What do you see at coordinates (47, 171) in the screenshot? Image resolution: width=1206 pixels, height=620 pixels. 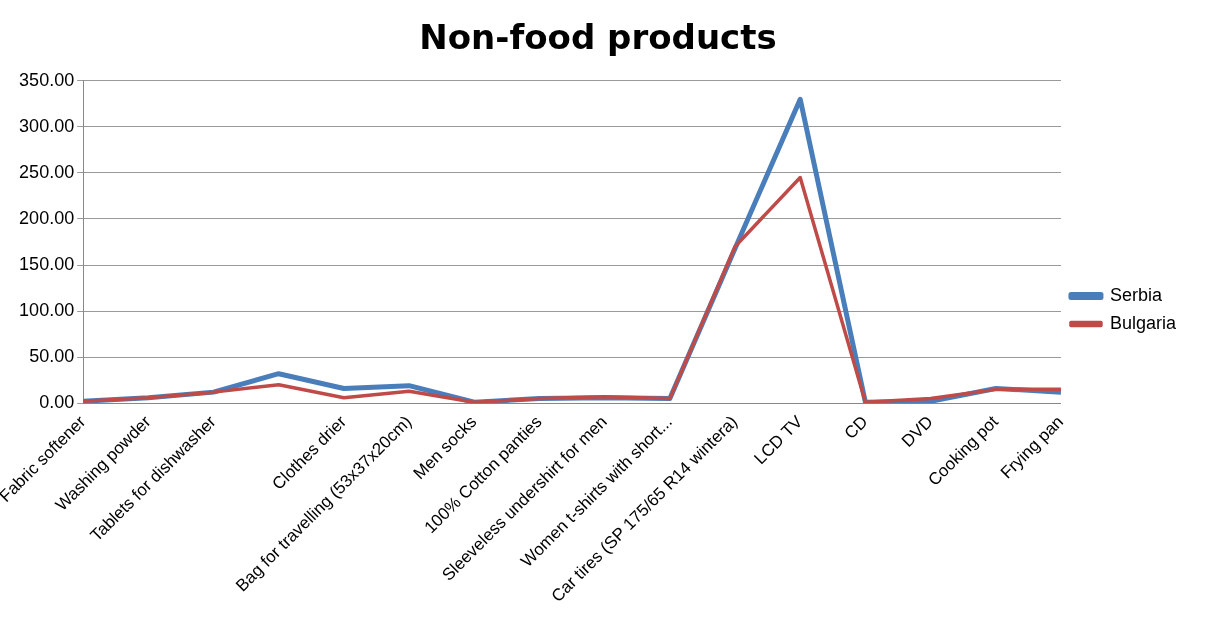 I see `y-tick-label: 250.00` at bounding box center [47, 171].